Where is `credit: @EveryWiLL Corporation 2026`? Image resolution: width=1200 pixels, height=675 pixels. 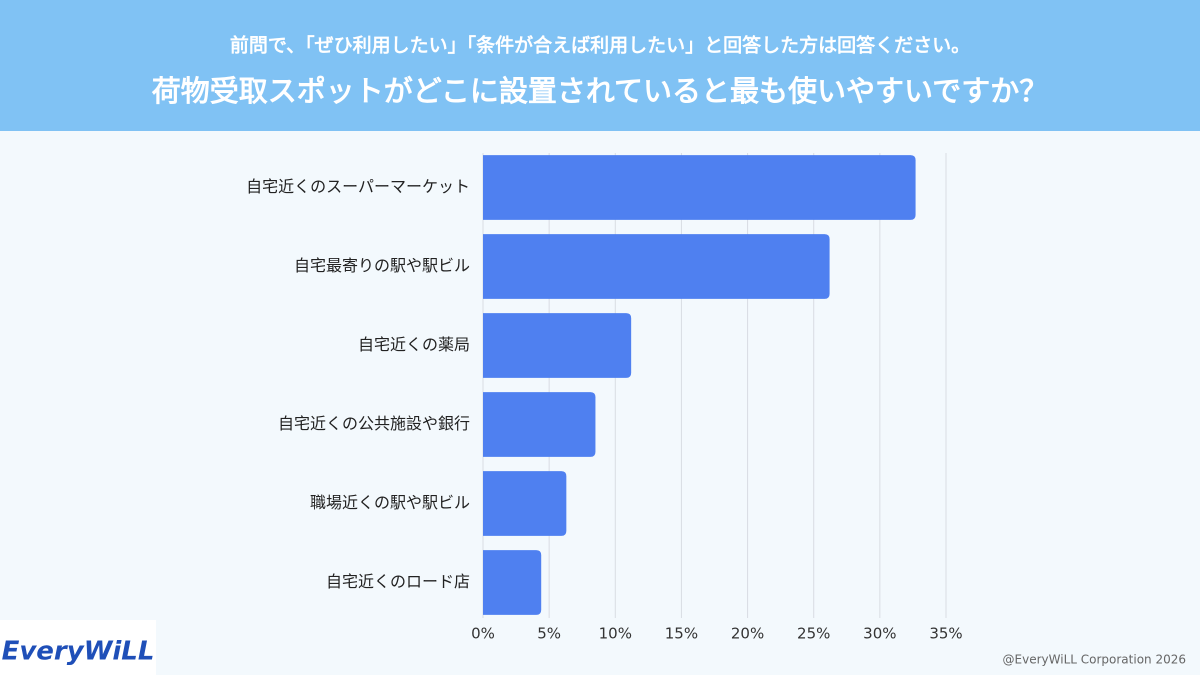
credit: @EveryWiLL Corporation 2026 is located at coordinates (1094, 660).